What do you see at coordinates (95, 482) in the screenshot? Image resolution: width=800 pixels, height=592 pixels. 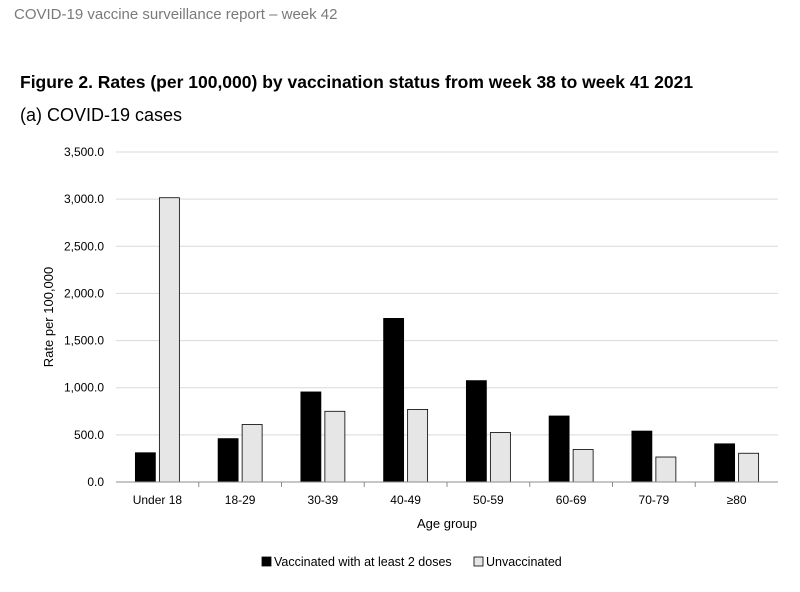 I see `y-tick-label: 0.0` at bounding box center [95, 482].